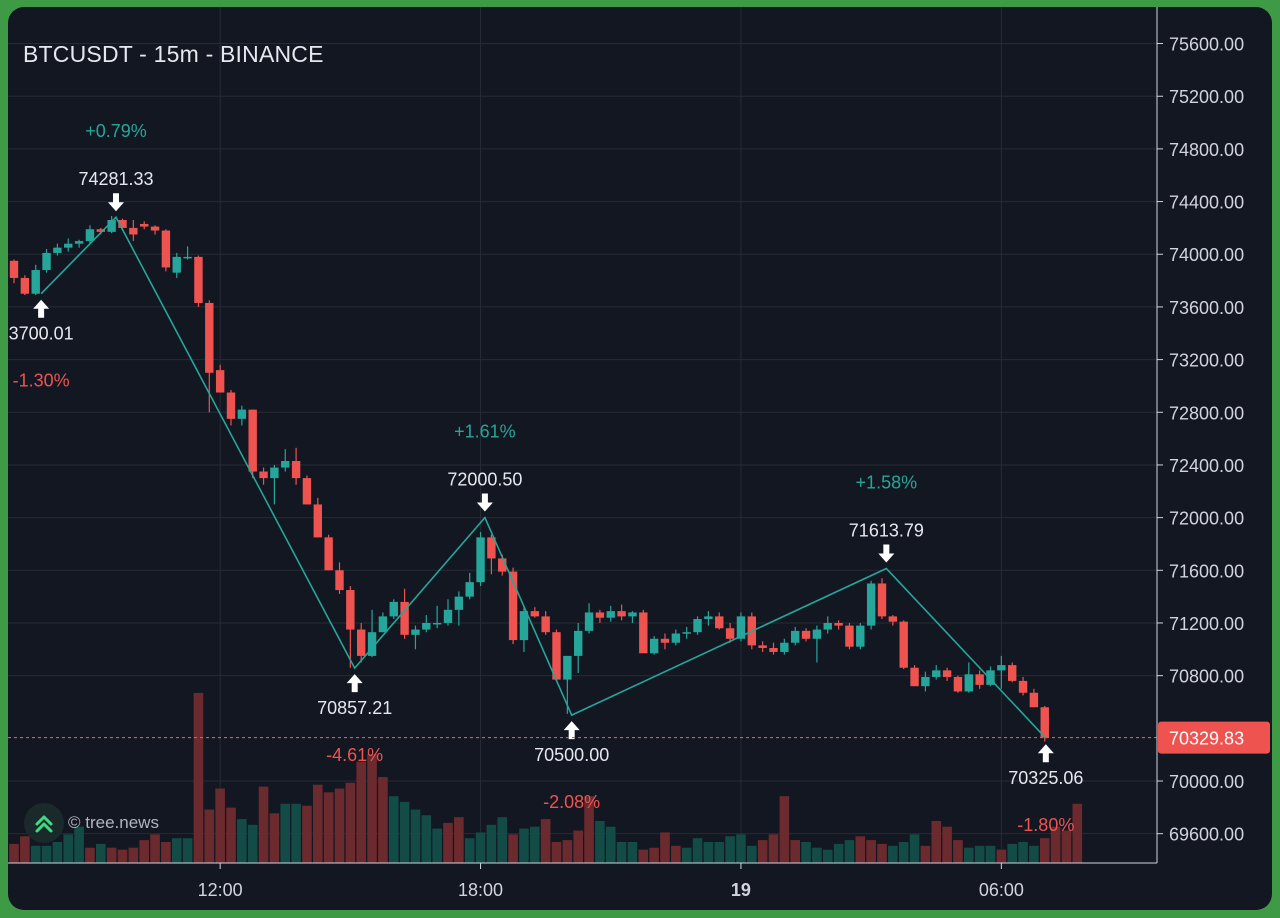 The height and width of the screenshot is (918, 1280). Describe the element at coordinates (1214, 737) in the screenshot. I see `current-price-badge` at that location.